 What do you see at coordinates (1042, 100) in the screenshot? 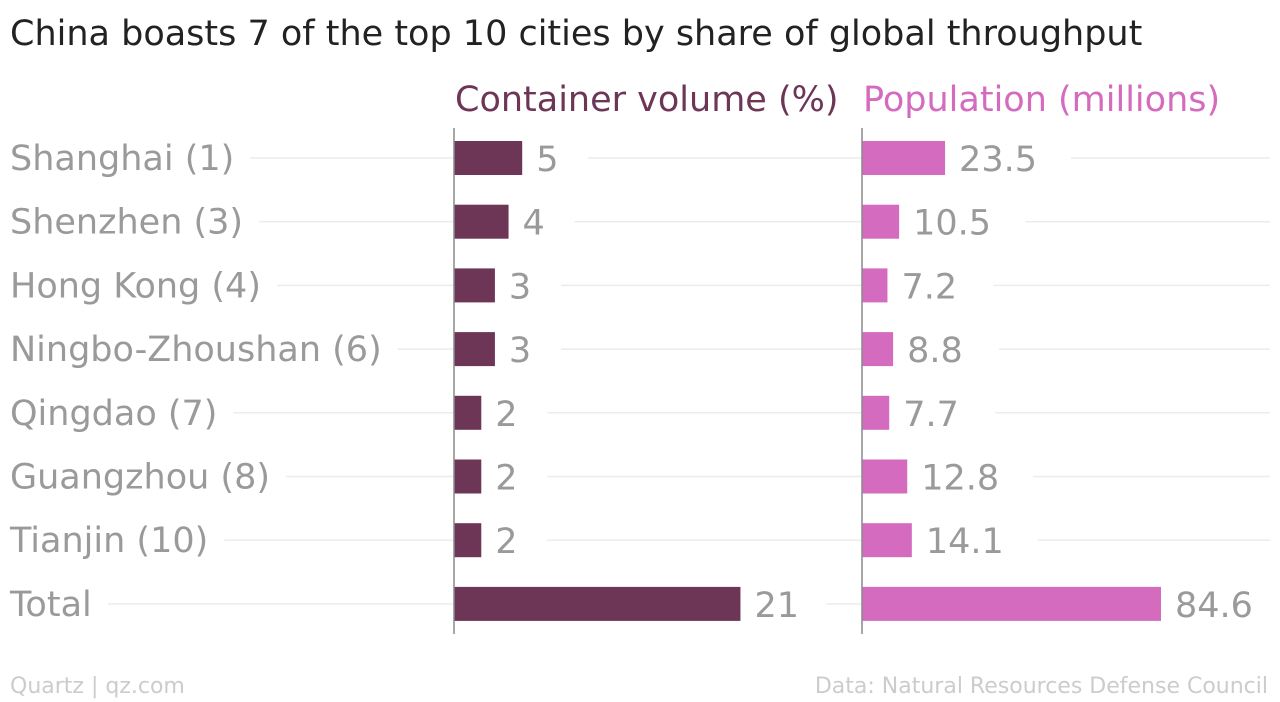
I see `series-header-population: Population (millions)` at bounding box center [1042, 100].